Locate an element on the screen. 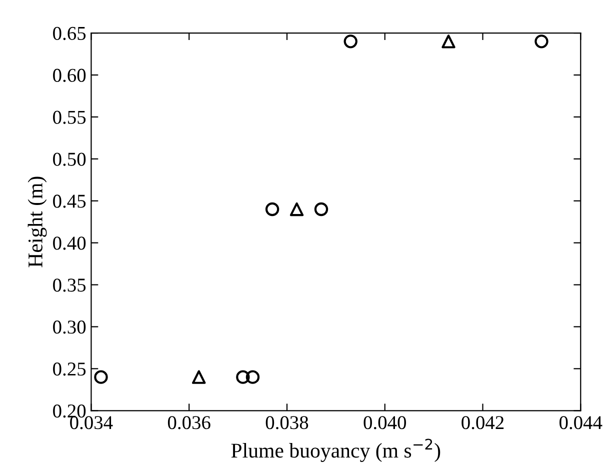  x-axis-title: Plume buoyancy (m s$^{−2}$) is located at coordinates (335, 450).